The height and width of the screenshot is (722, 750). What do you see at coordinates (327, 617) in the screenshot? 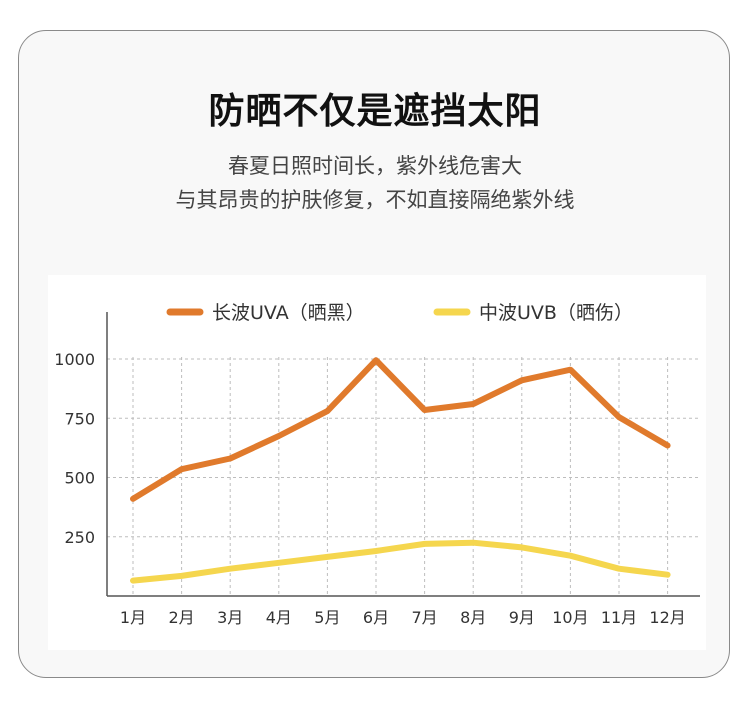
I see `x-tick-label: 5月` at bounding box center [327, 617].